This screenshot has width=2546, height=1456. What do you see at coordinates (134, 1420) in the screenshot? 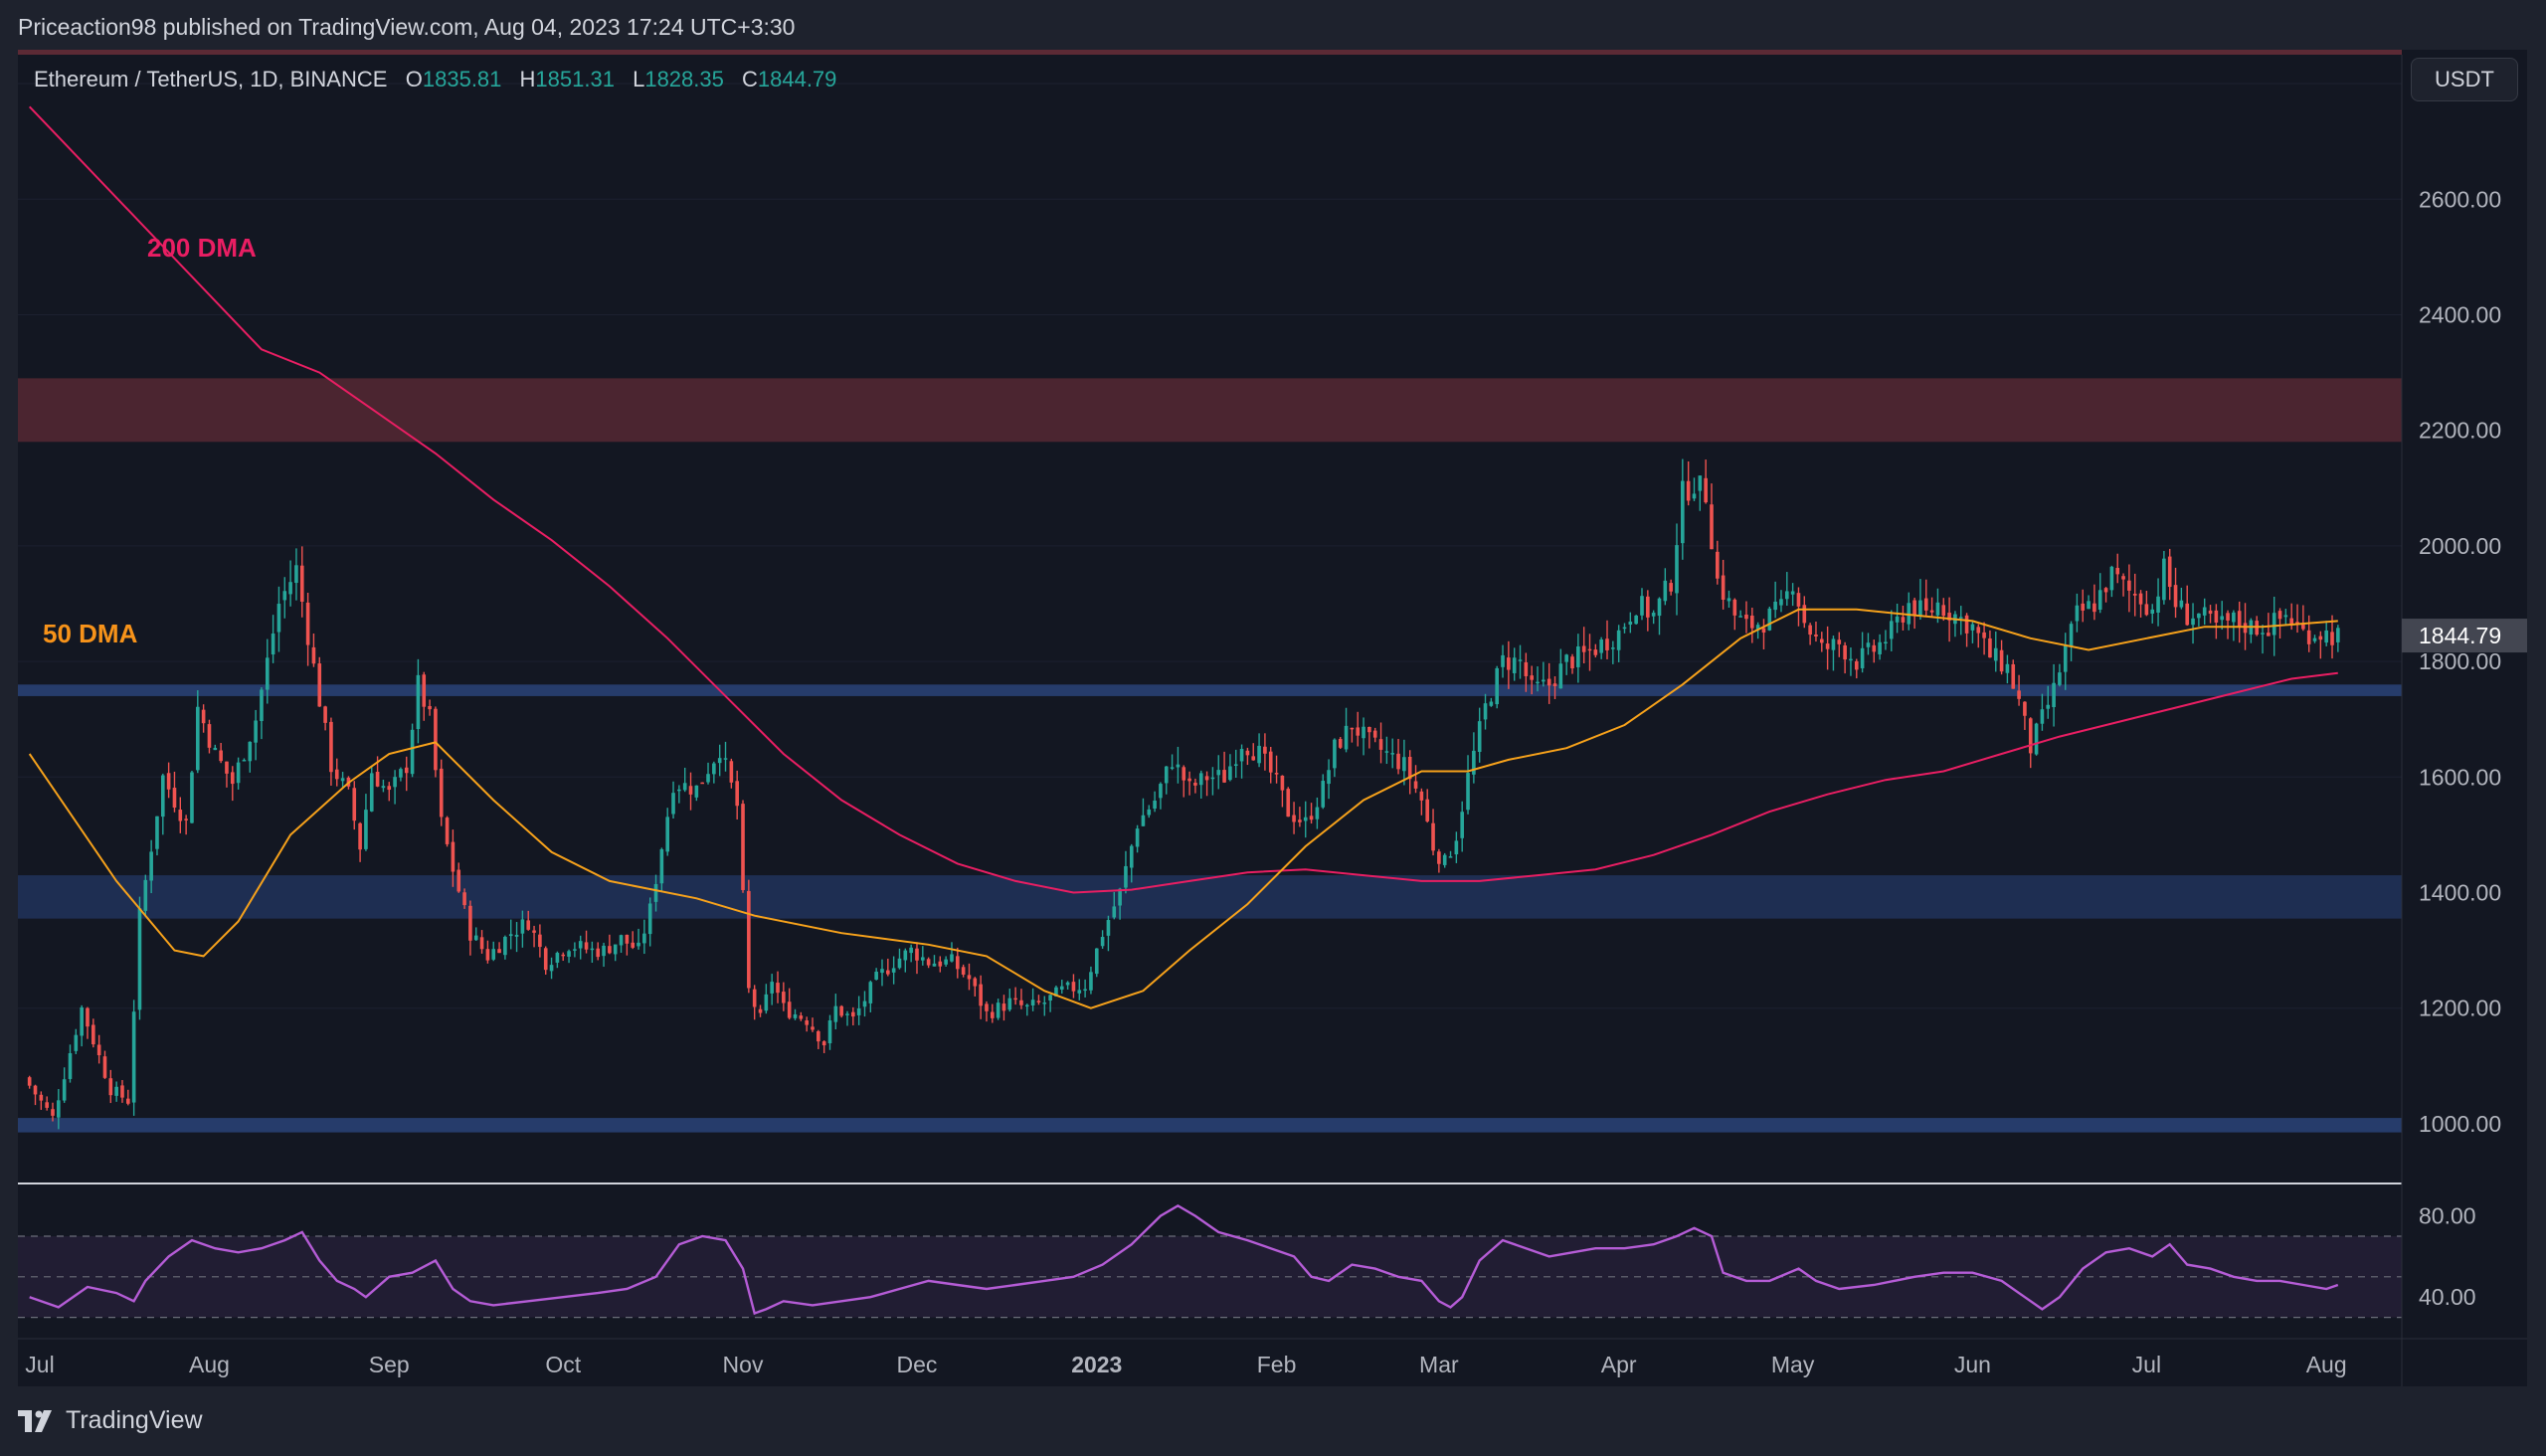
I see `tradingview-brand: TradingView` at bounding box center [134, 1420].